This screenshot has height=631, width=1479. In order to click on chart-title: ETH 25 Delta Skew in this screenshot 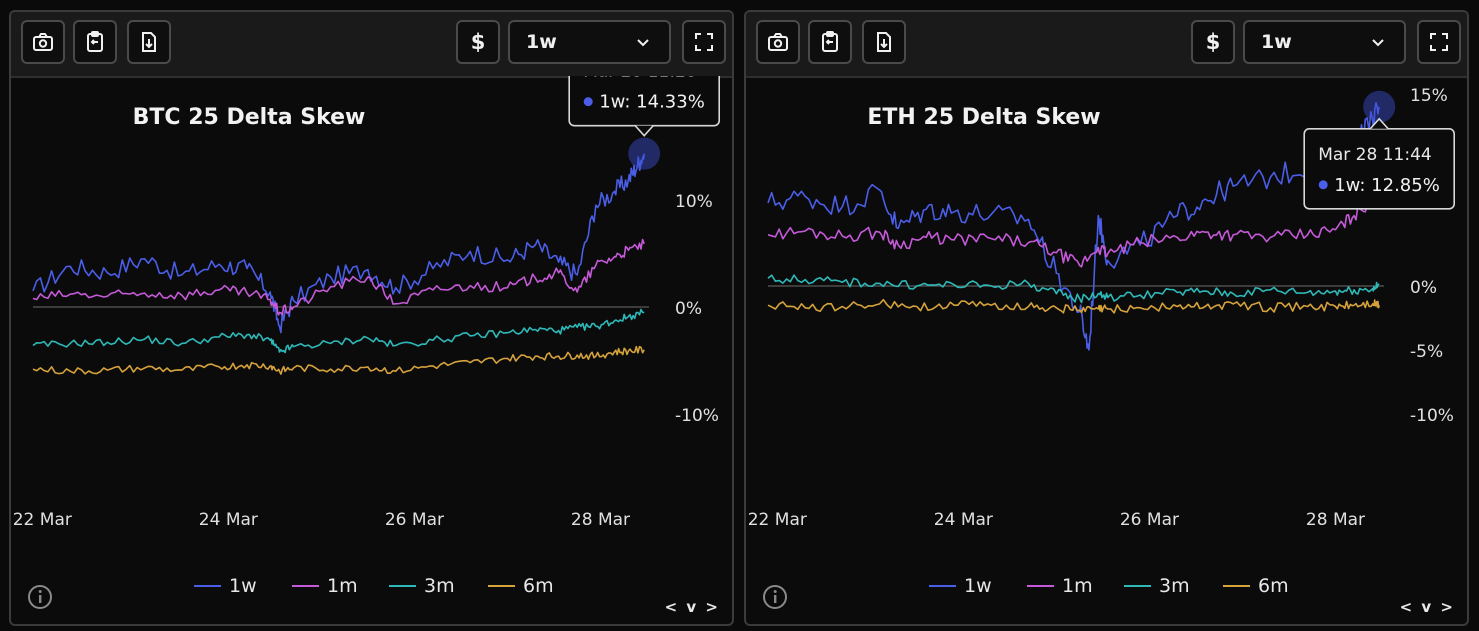, I will do `click(983, 117)`.